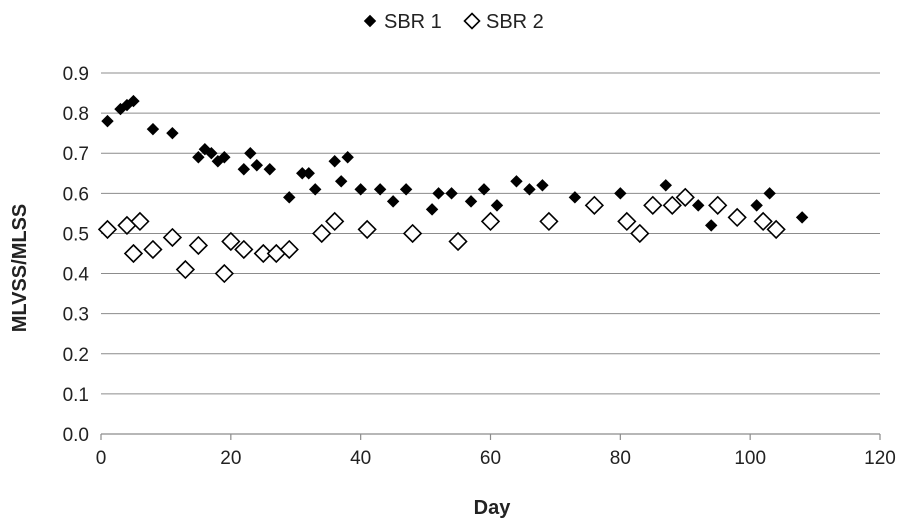 The image size is (905, 522). Describe the element at coordinates (76, 395) in the screenshot. I see `y-tick-label: 0.1` at that location.